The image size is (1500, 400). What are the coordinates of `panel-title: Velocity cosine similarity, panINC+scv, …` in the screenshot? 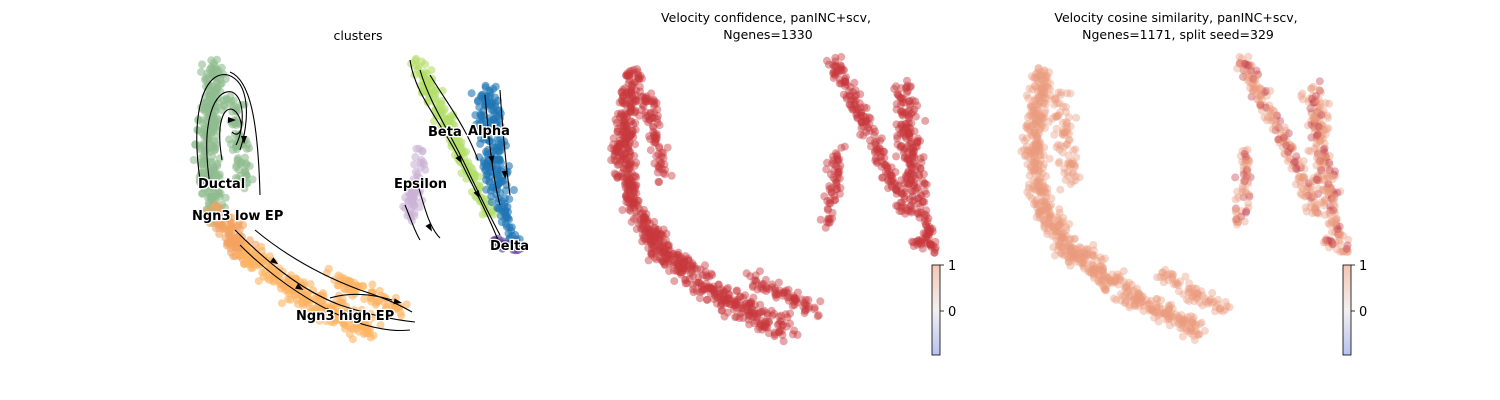 It's located at (1177, 26).